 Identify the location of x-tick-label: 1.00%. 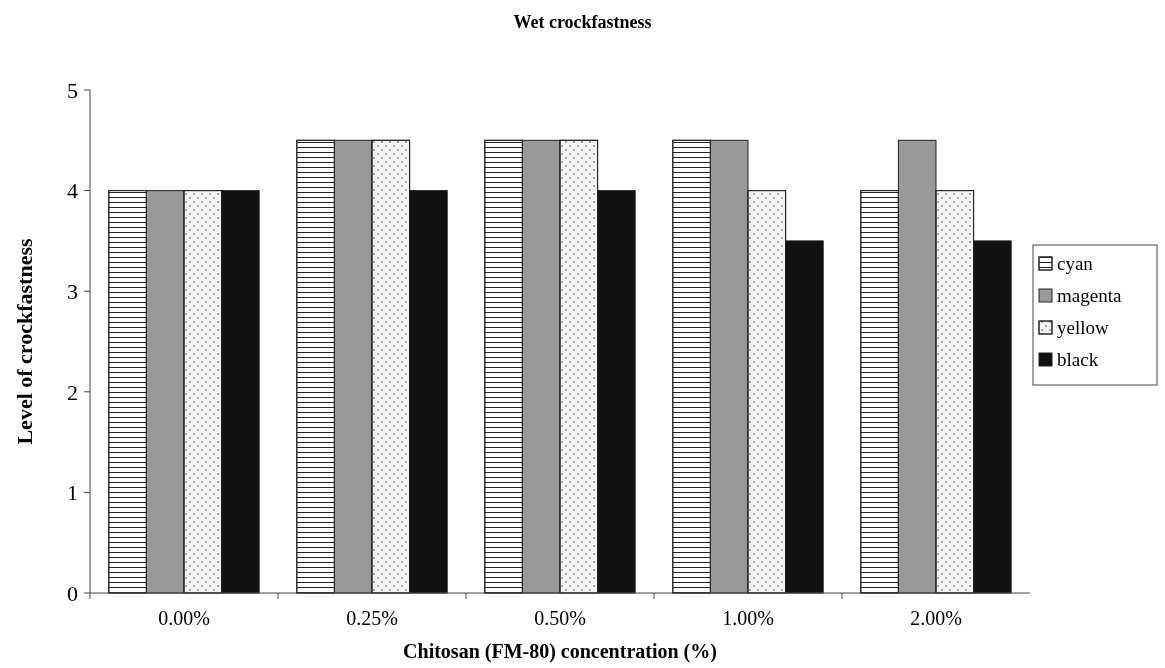
(748, 618).